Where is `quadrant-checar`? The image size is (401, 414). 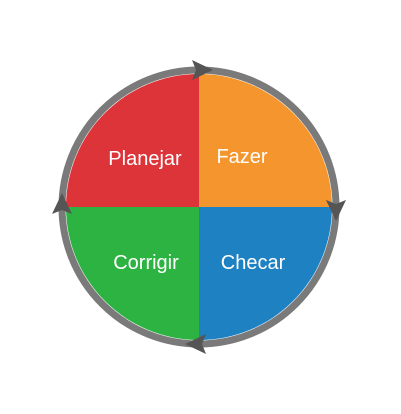
quadrant-checar is located at coordinates (265, 273).